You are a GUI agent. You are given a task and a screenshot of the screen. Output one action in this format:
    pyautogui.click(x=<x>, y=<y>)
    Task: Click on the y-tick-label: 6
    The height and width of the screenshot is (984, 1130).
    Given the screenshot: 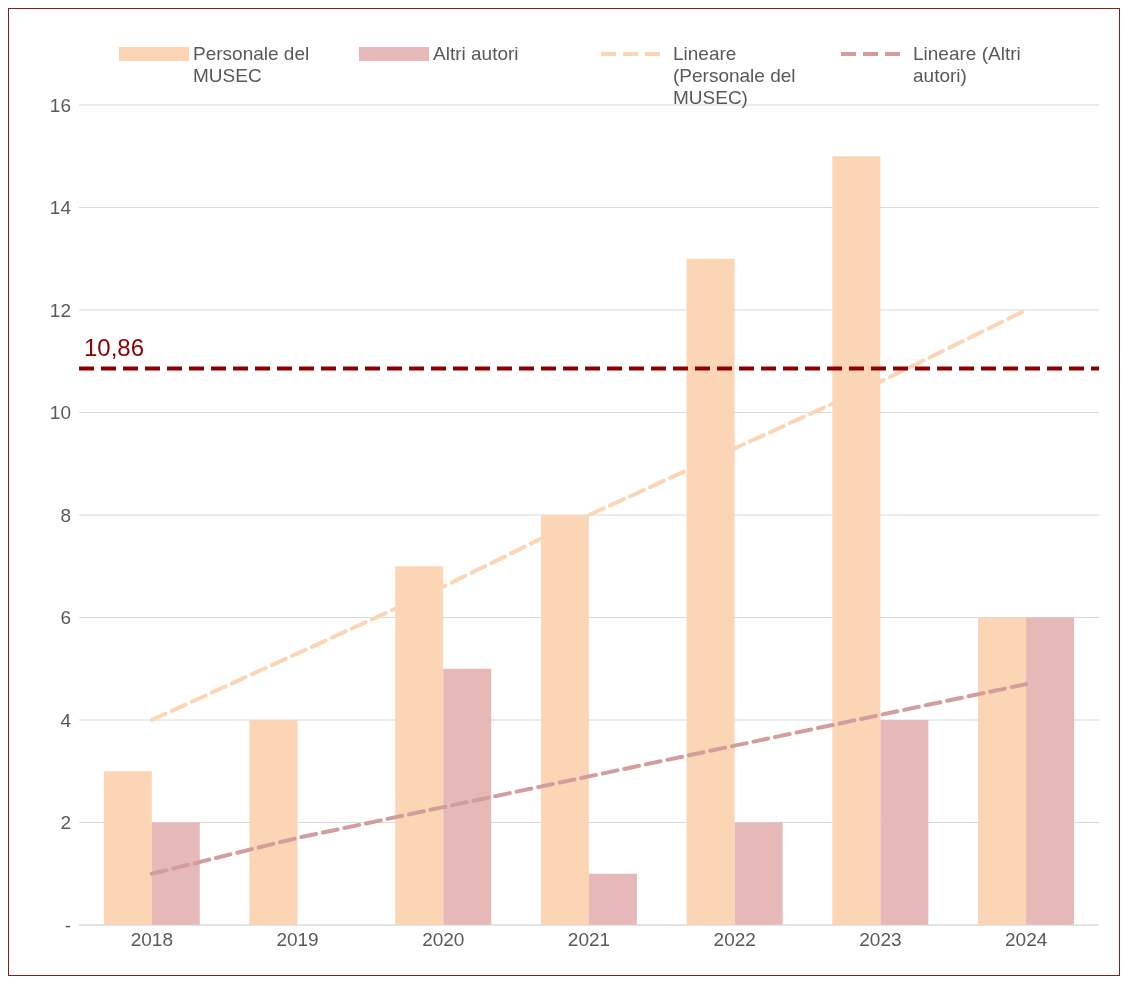 What is the action you would take?
    pyautogui.click(x=65, y=618)
    